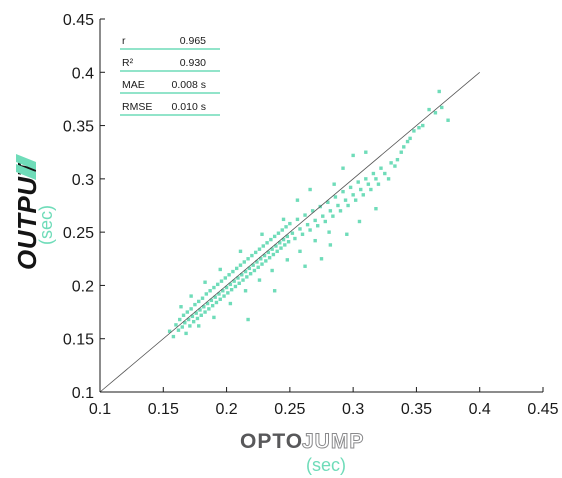  I want to click on x-axis-label: OPTO JUMP, so click(302, 442).